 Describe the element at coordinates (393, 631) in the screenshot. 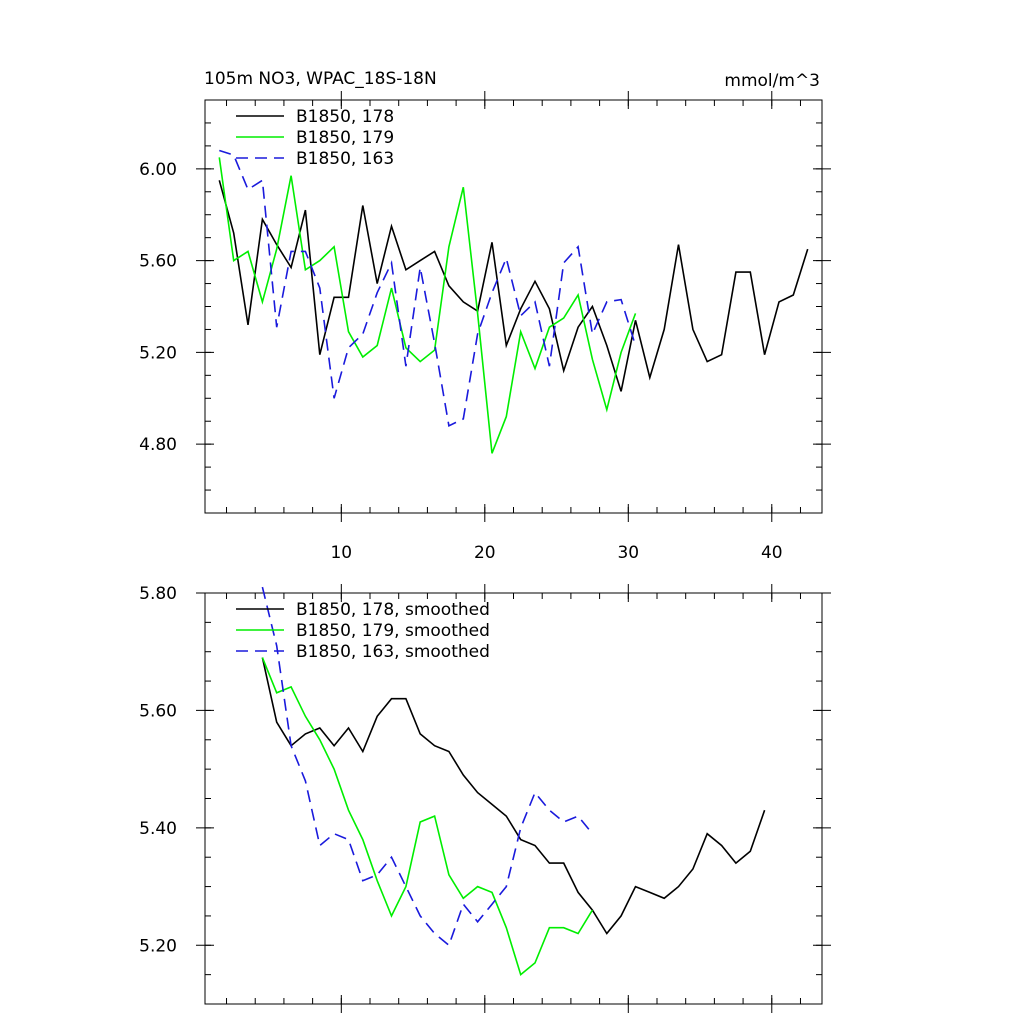

I see `legend-label: B1850, 179, smoothed` at that location.